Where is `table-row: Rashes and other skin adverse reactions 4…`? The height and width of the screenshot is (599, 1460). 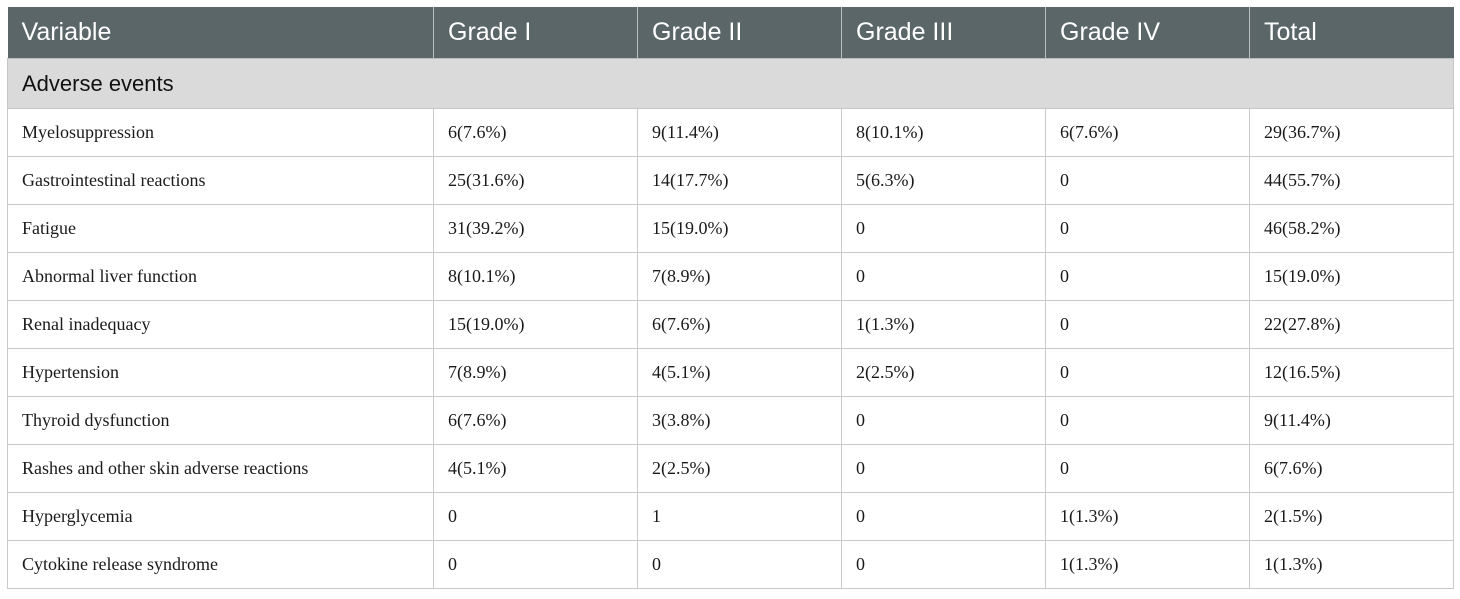 table-row: Rashes and other skin adverse reactions 4… is located at coordinates (730, 468).